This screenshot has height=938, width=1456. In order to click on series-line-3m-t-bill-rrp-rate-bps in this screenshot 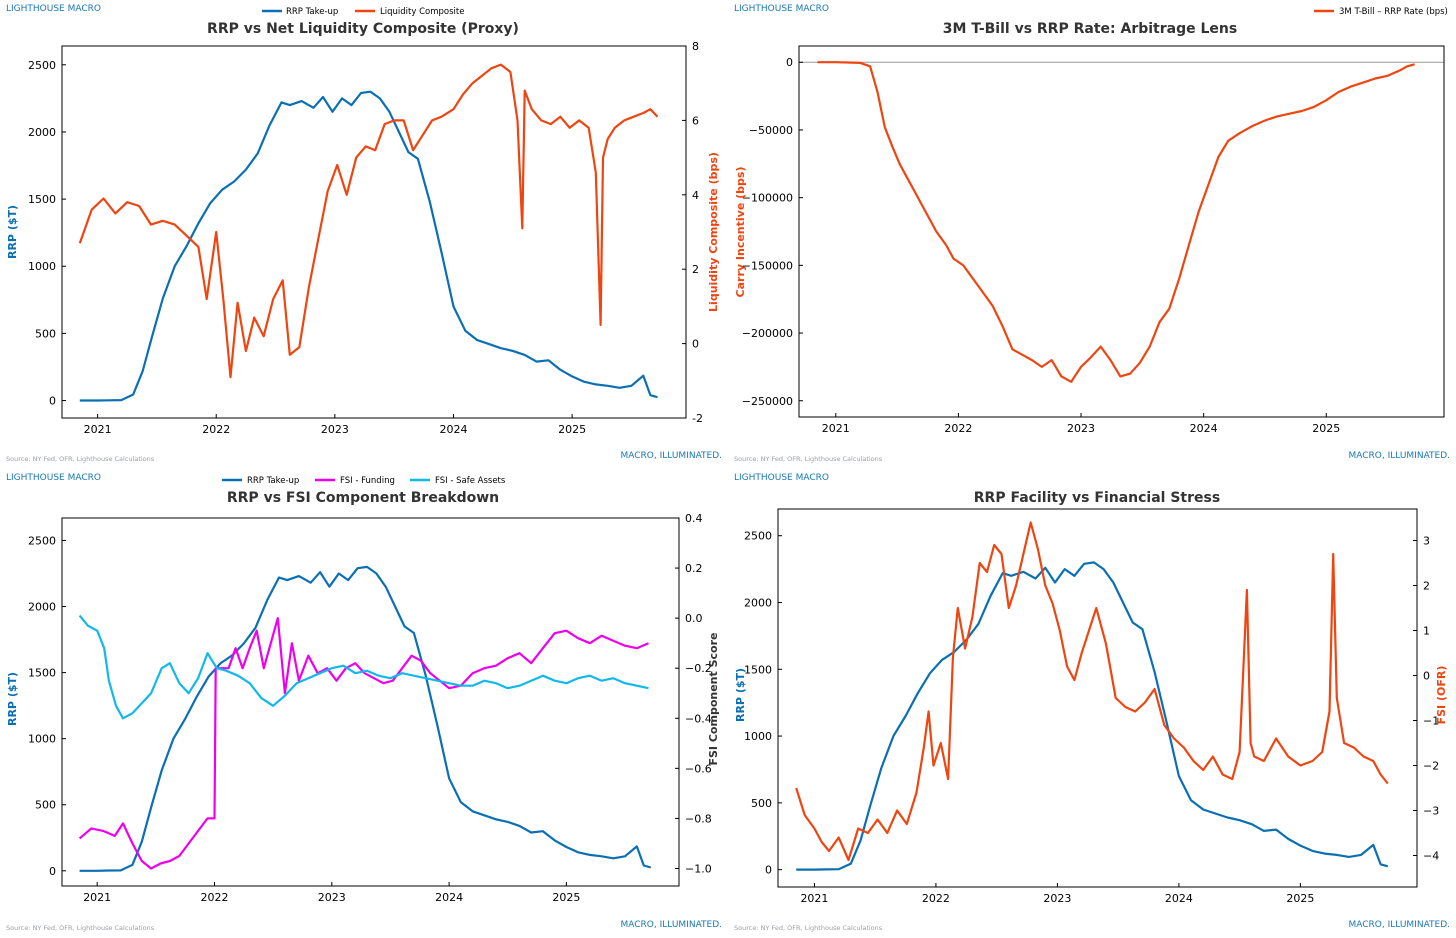, I will do `click(1116, 222)`.